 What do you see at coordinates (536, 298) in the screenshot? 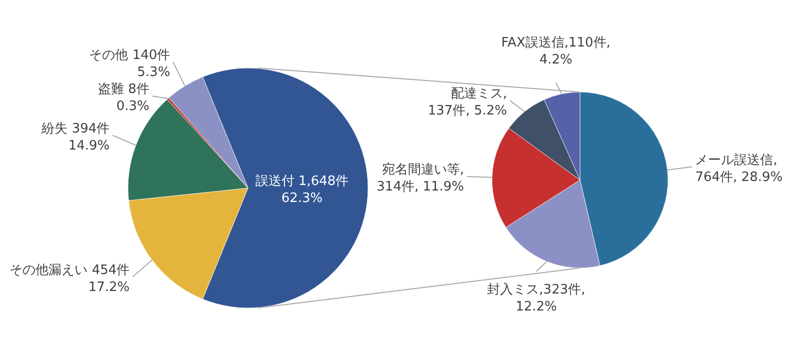
I see `slice-label: 封入ミス,323件, 12.2%` at bounding box center [536, 298].